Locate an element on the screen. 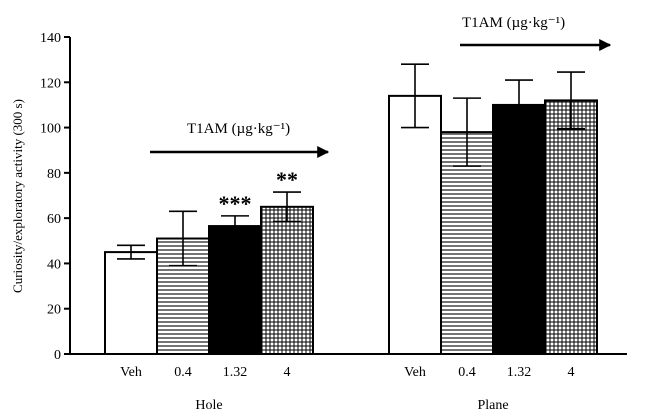 Image resolution: width=654 pixels, height=414 pixels. group-label: Hole is located at coordinates (208, 405).